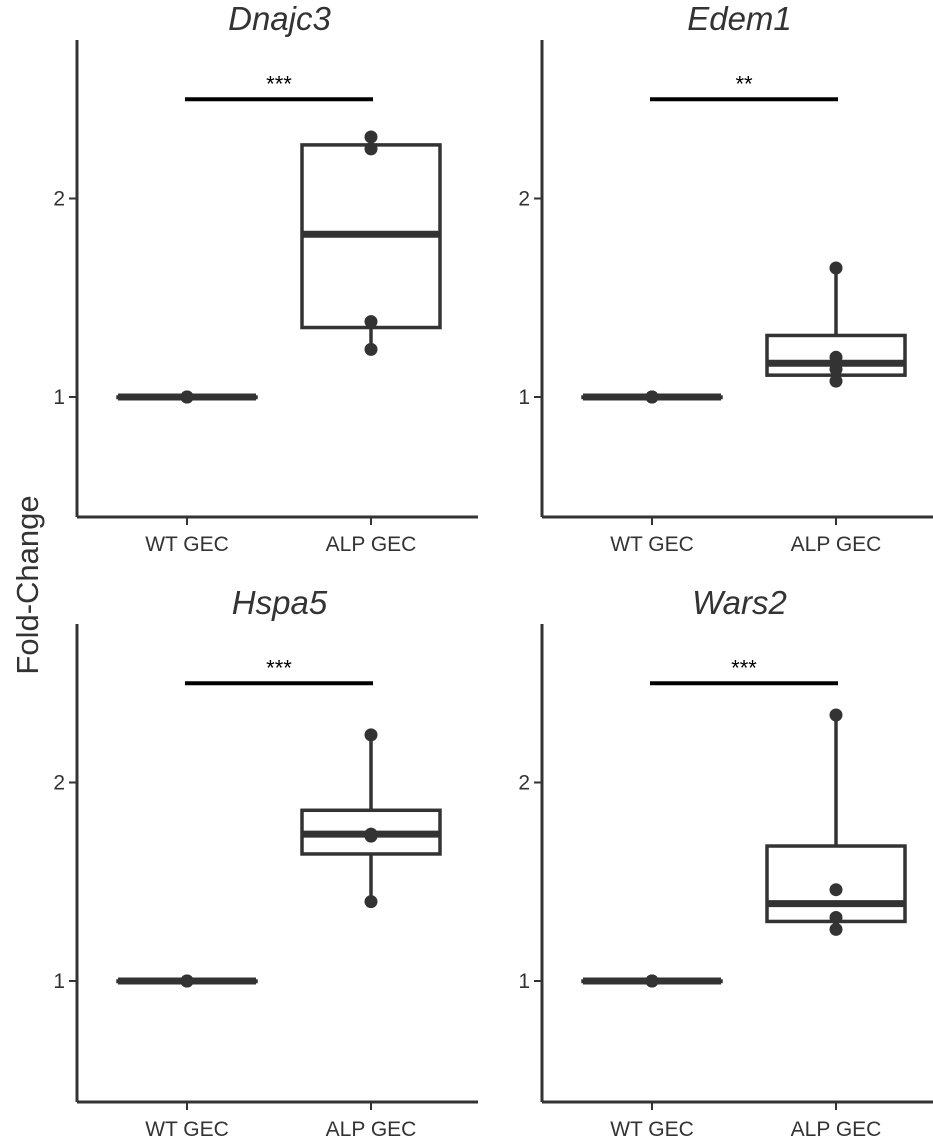  Describe the element at coordinates (280, 602) in the screenshot. I see `panel-title: Hspa5` at that location.